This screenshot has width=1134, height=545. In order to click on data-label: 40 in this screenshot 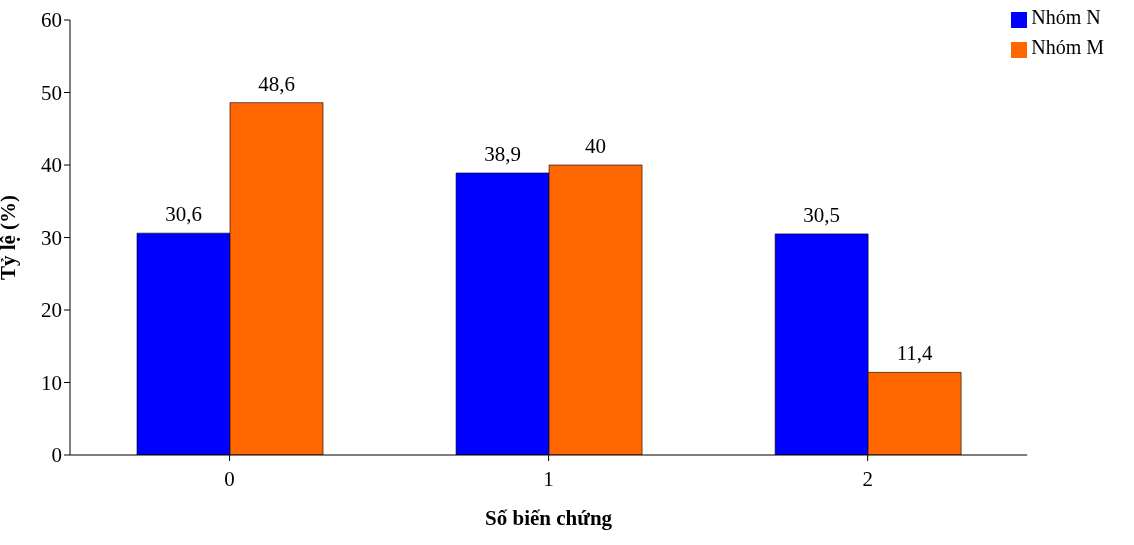, I will do `click(596, 146)`.